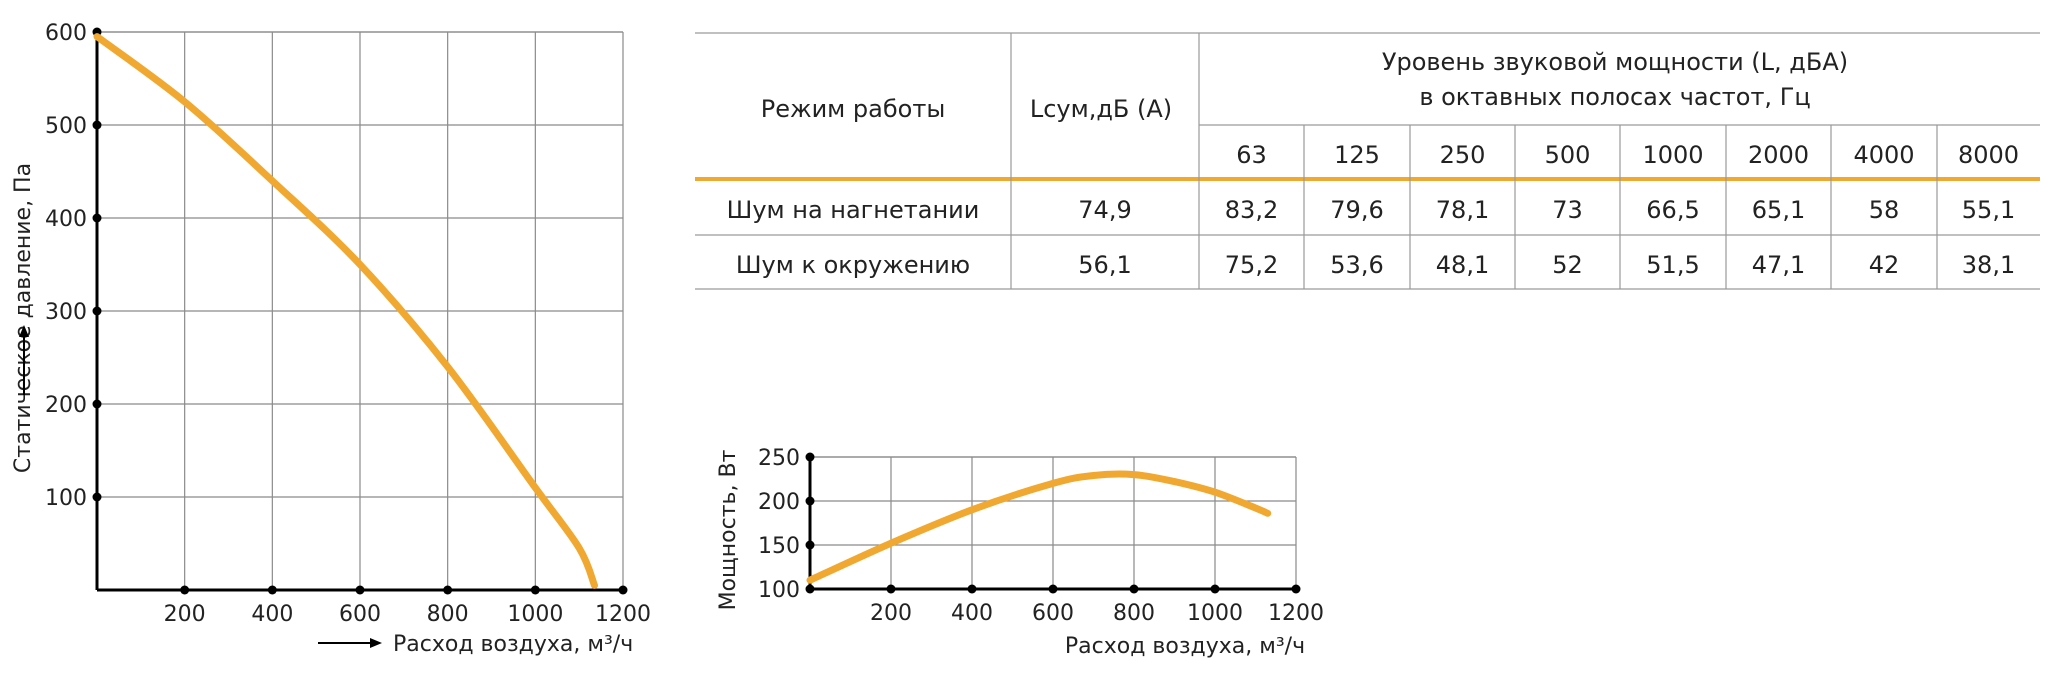 The width and height of the screenshot is (2056, 685). Describe the element at coordinates (1988, 265) in the screenshot. I see `table-cell-value: 38,1` at that location.